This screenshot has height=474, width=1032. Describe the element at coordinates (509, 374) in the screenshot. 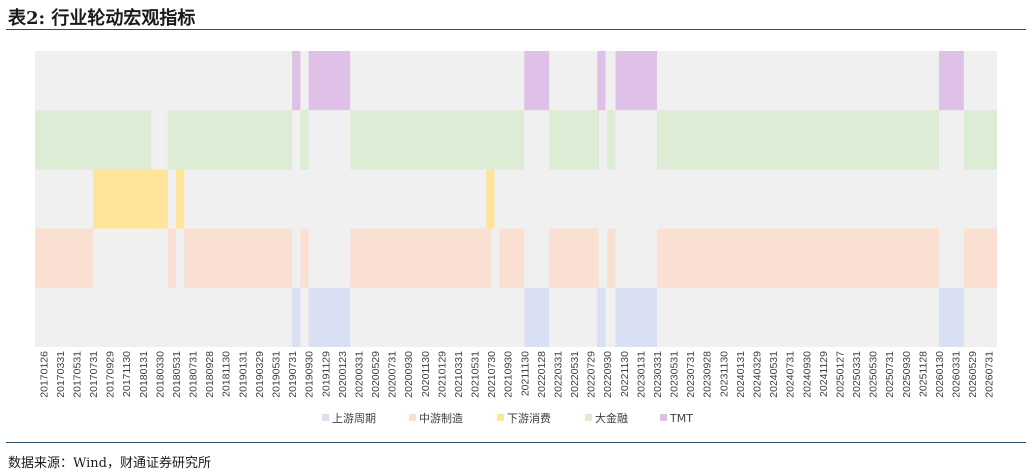

I see `x-tick-label: 20210930` at that location.